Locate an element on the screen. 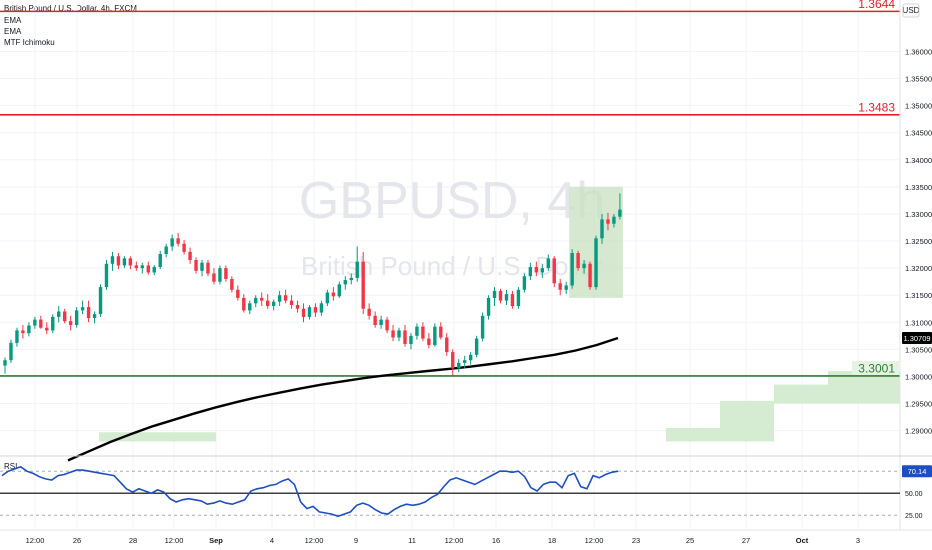  indicator-ema-2: EMA is located at coordinates (13, 31).